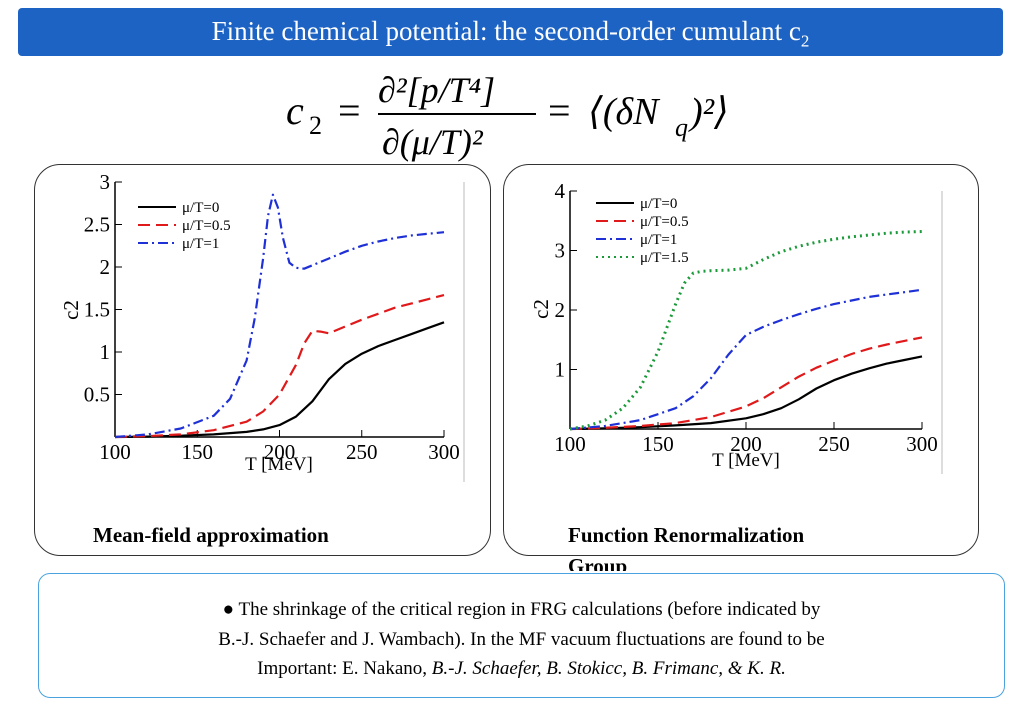 The height and width of the screenshot is (708, 1023). Describe the element at coordinates (97, 310) in the screenshot. I see `y-tick-label: 1.5` at that location.